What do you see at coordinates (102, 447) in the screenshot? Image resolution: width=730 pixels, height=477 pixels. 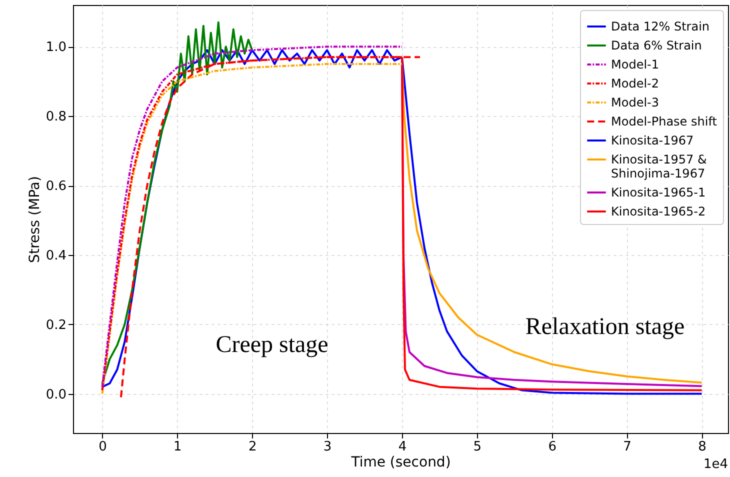 I see `x-tick-label: 0` at bounding box center [102, 447].